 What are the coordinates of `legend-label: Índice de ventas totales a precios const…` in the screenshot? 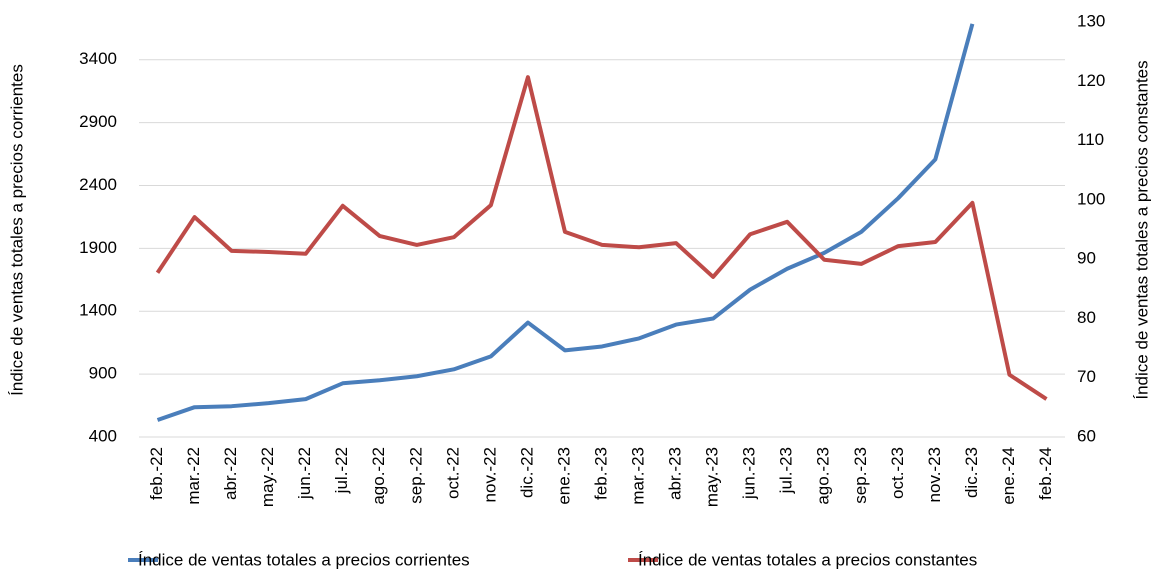 It's located at (807, 559).